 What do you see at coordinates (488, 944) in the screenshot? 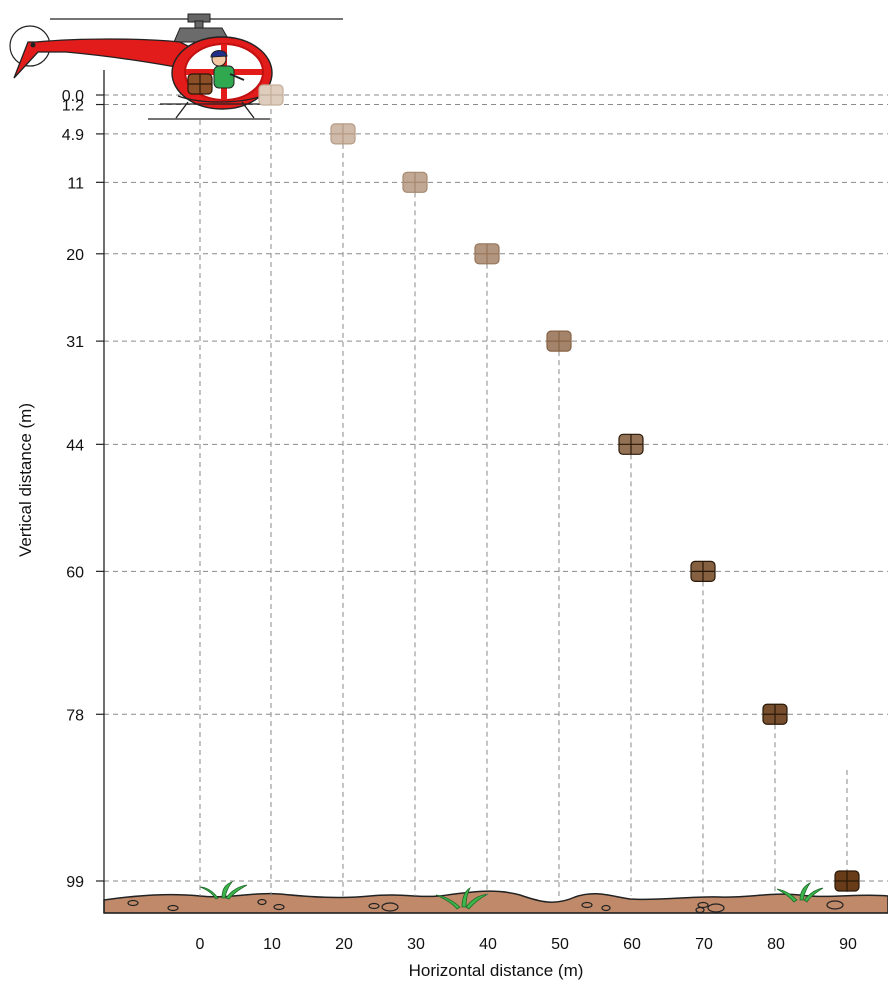
I see `x-tick-label: 40` at bounding box center [488, 944].